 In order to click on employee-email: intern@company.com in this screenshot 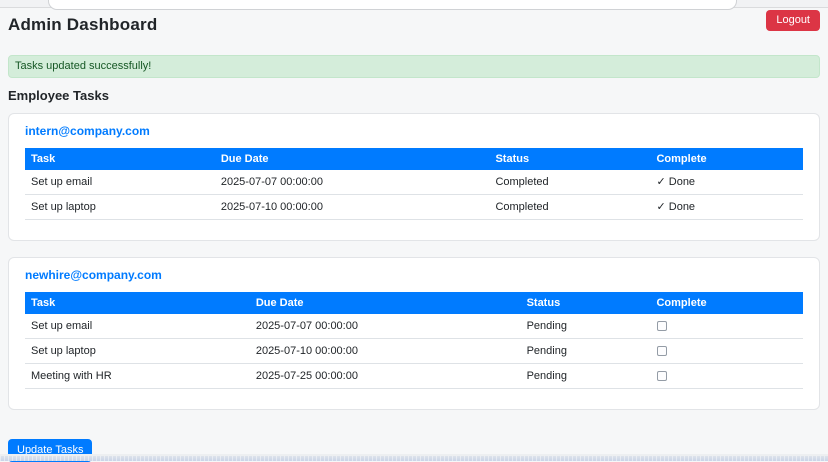, I will do `click(87, 131)`.